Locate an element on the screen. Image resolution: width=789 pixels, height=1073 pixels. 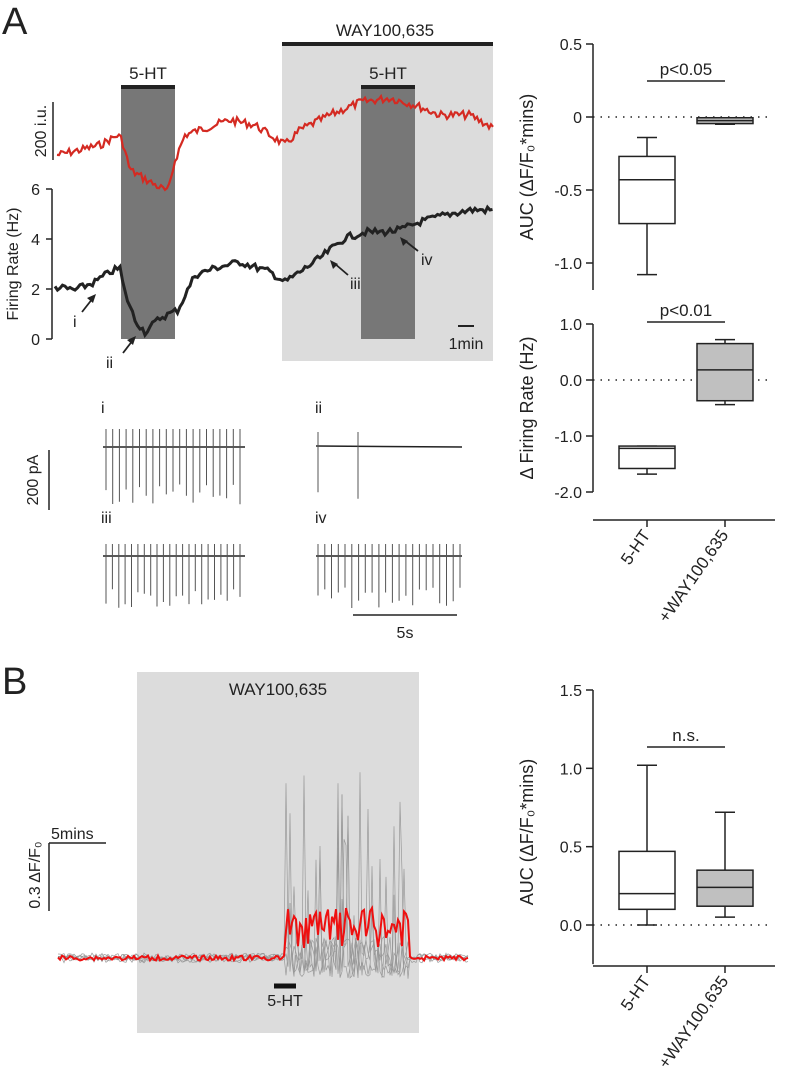
rate-tick-label: 2 is located at coordinates (35, 290).